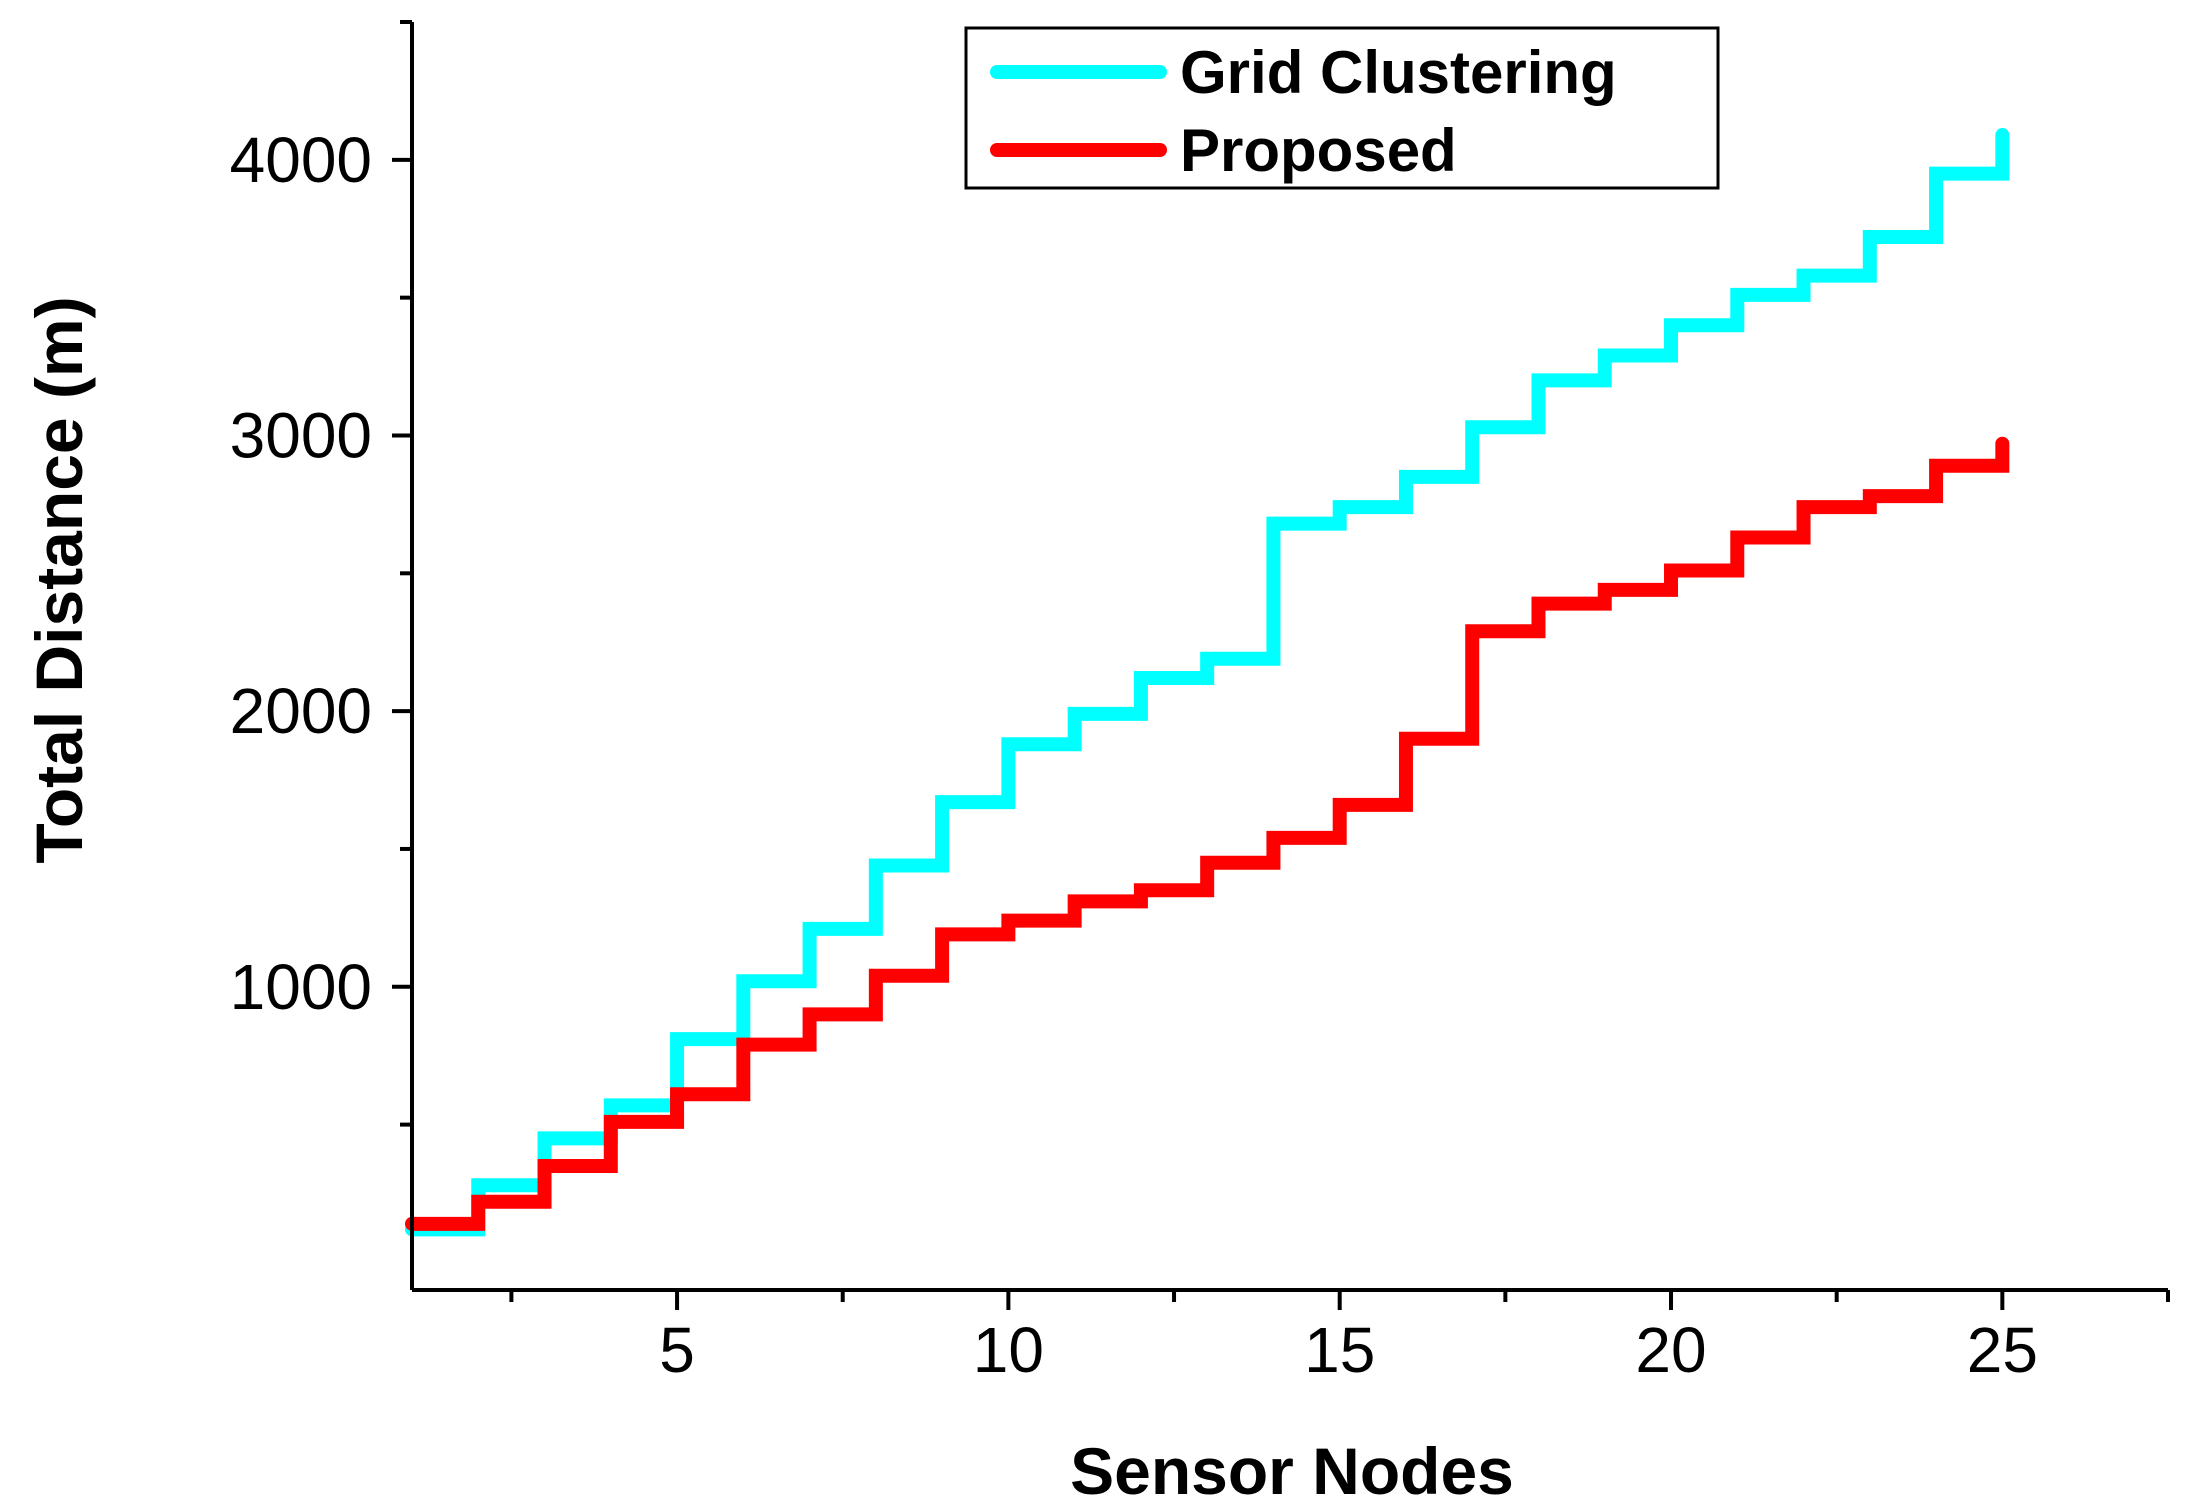 This screenshot has width=2187, height=1510. Describe the element at coordinates (301, 160) in the screenshot. I see `y-tick-label: 4000` at that location.